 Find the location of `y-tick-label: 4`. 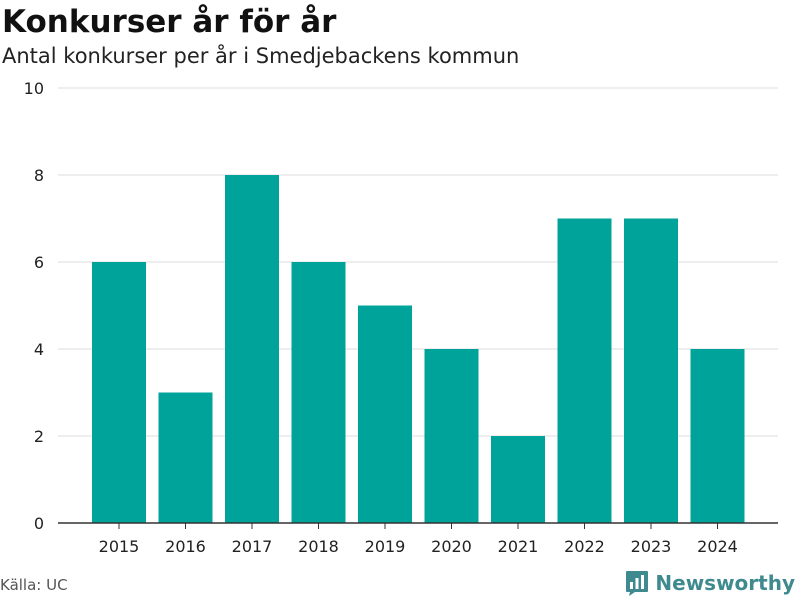

y-tick-label: 4 is located at coordinates (39, 349).